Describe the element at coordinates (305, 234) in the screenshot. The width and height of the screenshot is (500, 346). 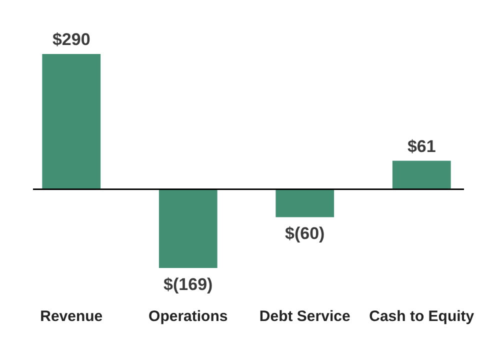
I see `data-label: $(60)` at that location.